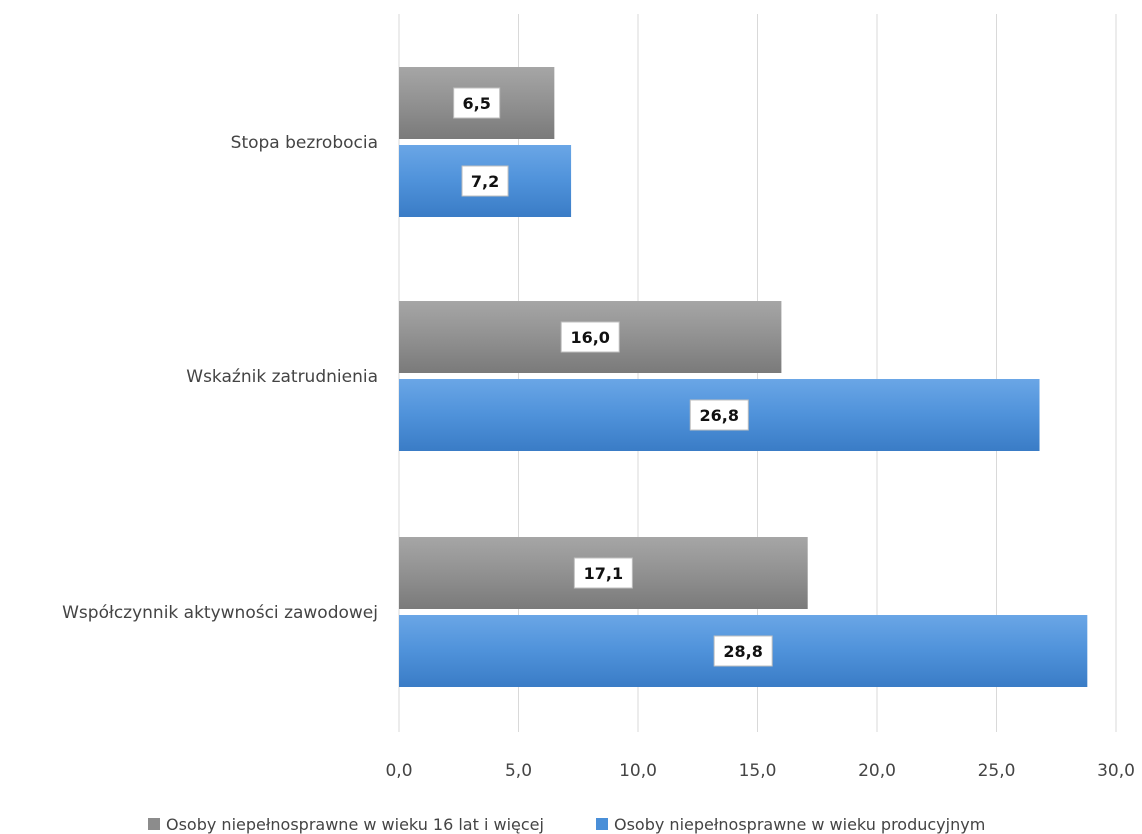  I want to click on x-tick-label: 5,0, so click(518, 771).